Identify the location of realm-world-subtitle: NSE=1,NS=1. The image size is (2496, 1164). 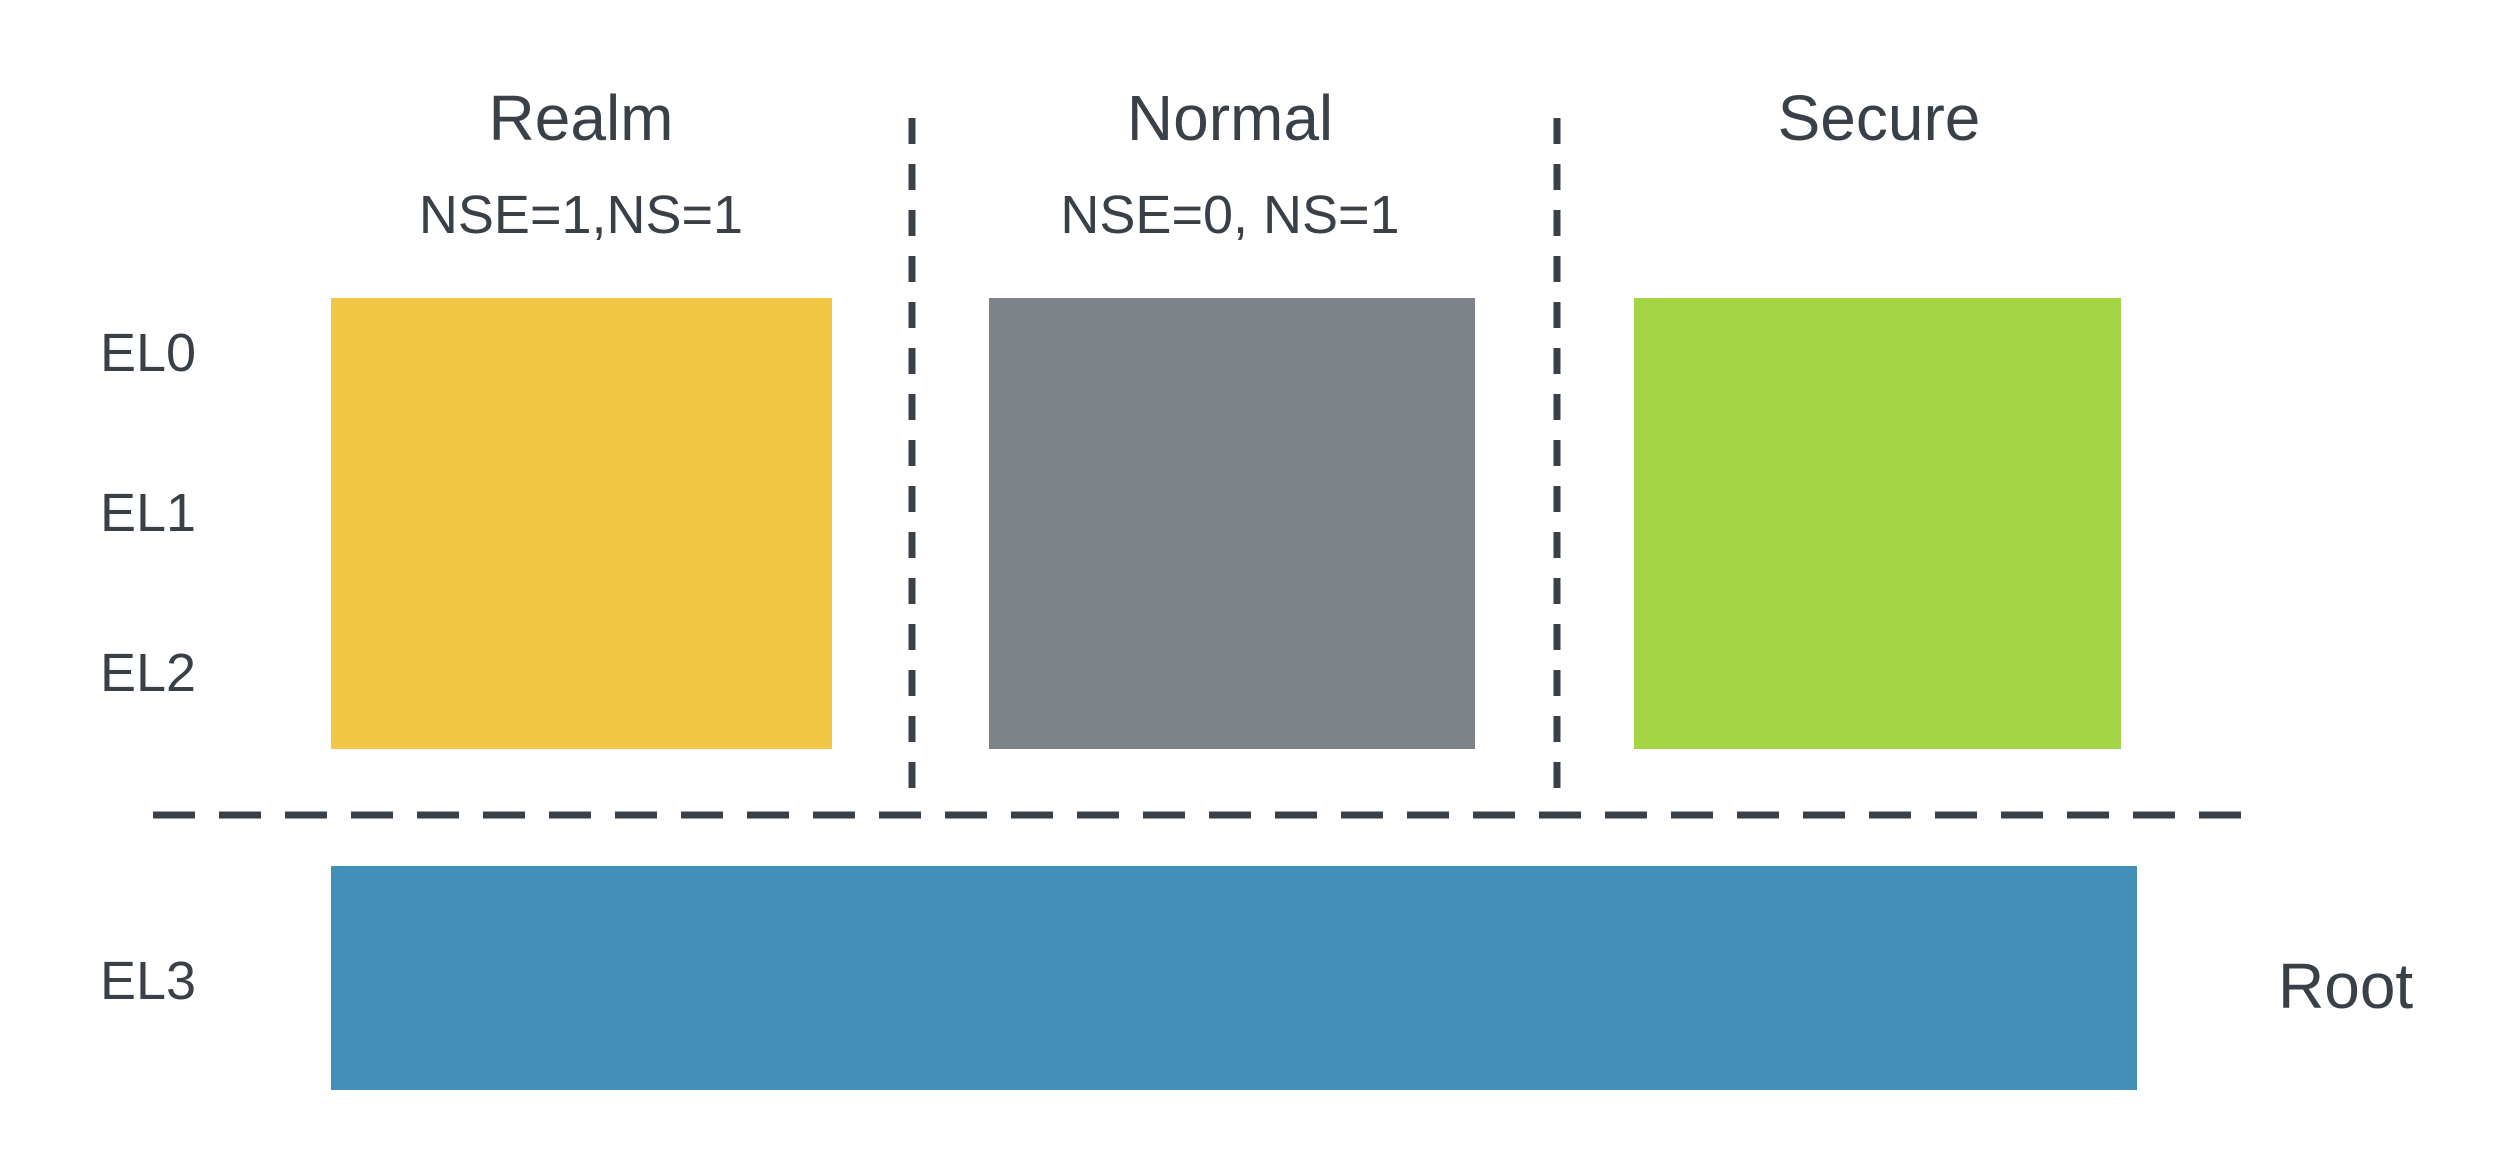
(581, 215).